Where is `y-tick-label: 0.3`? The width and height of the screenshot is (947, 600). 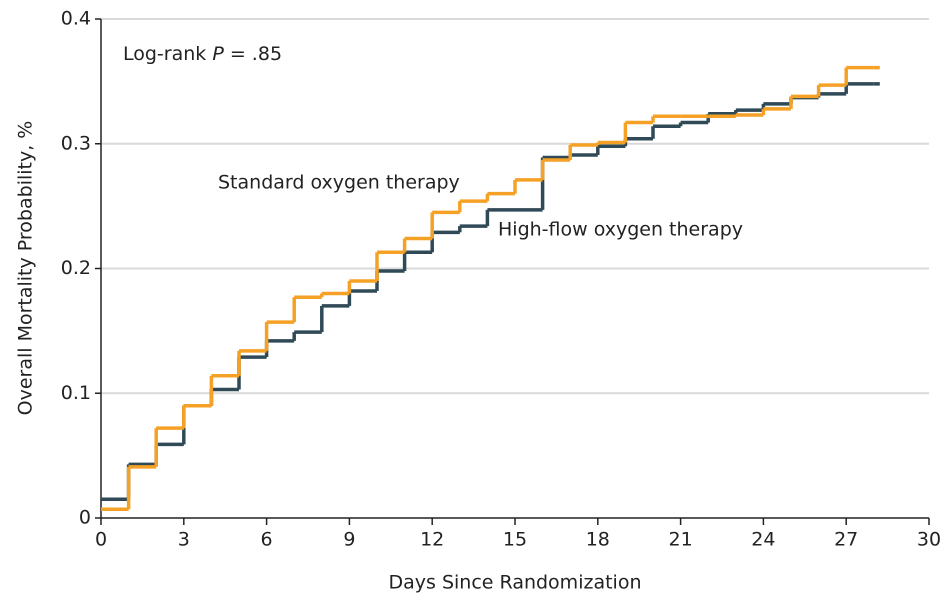 y-tick-label: 0.3 is located at coordinates (76, 143).